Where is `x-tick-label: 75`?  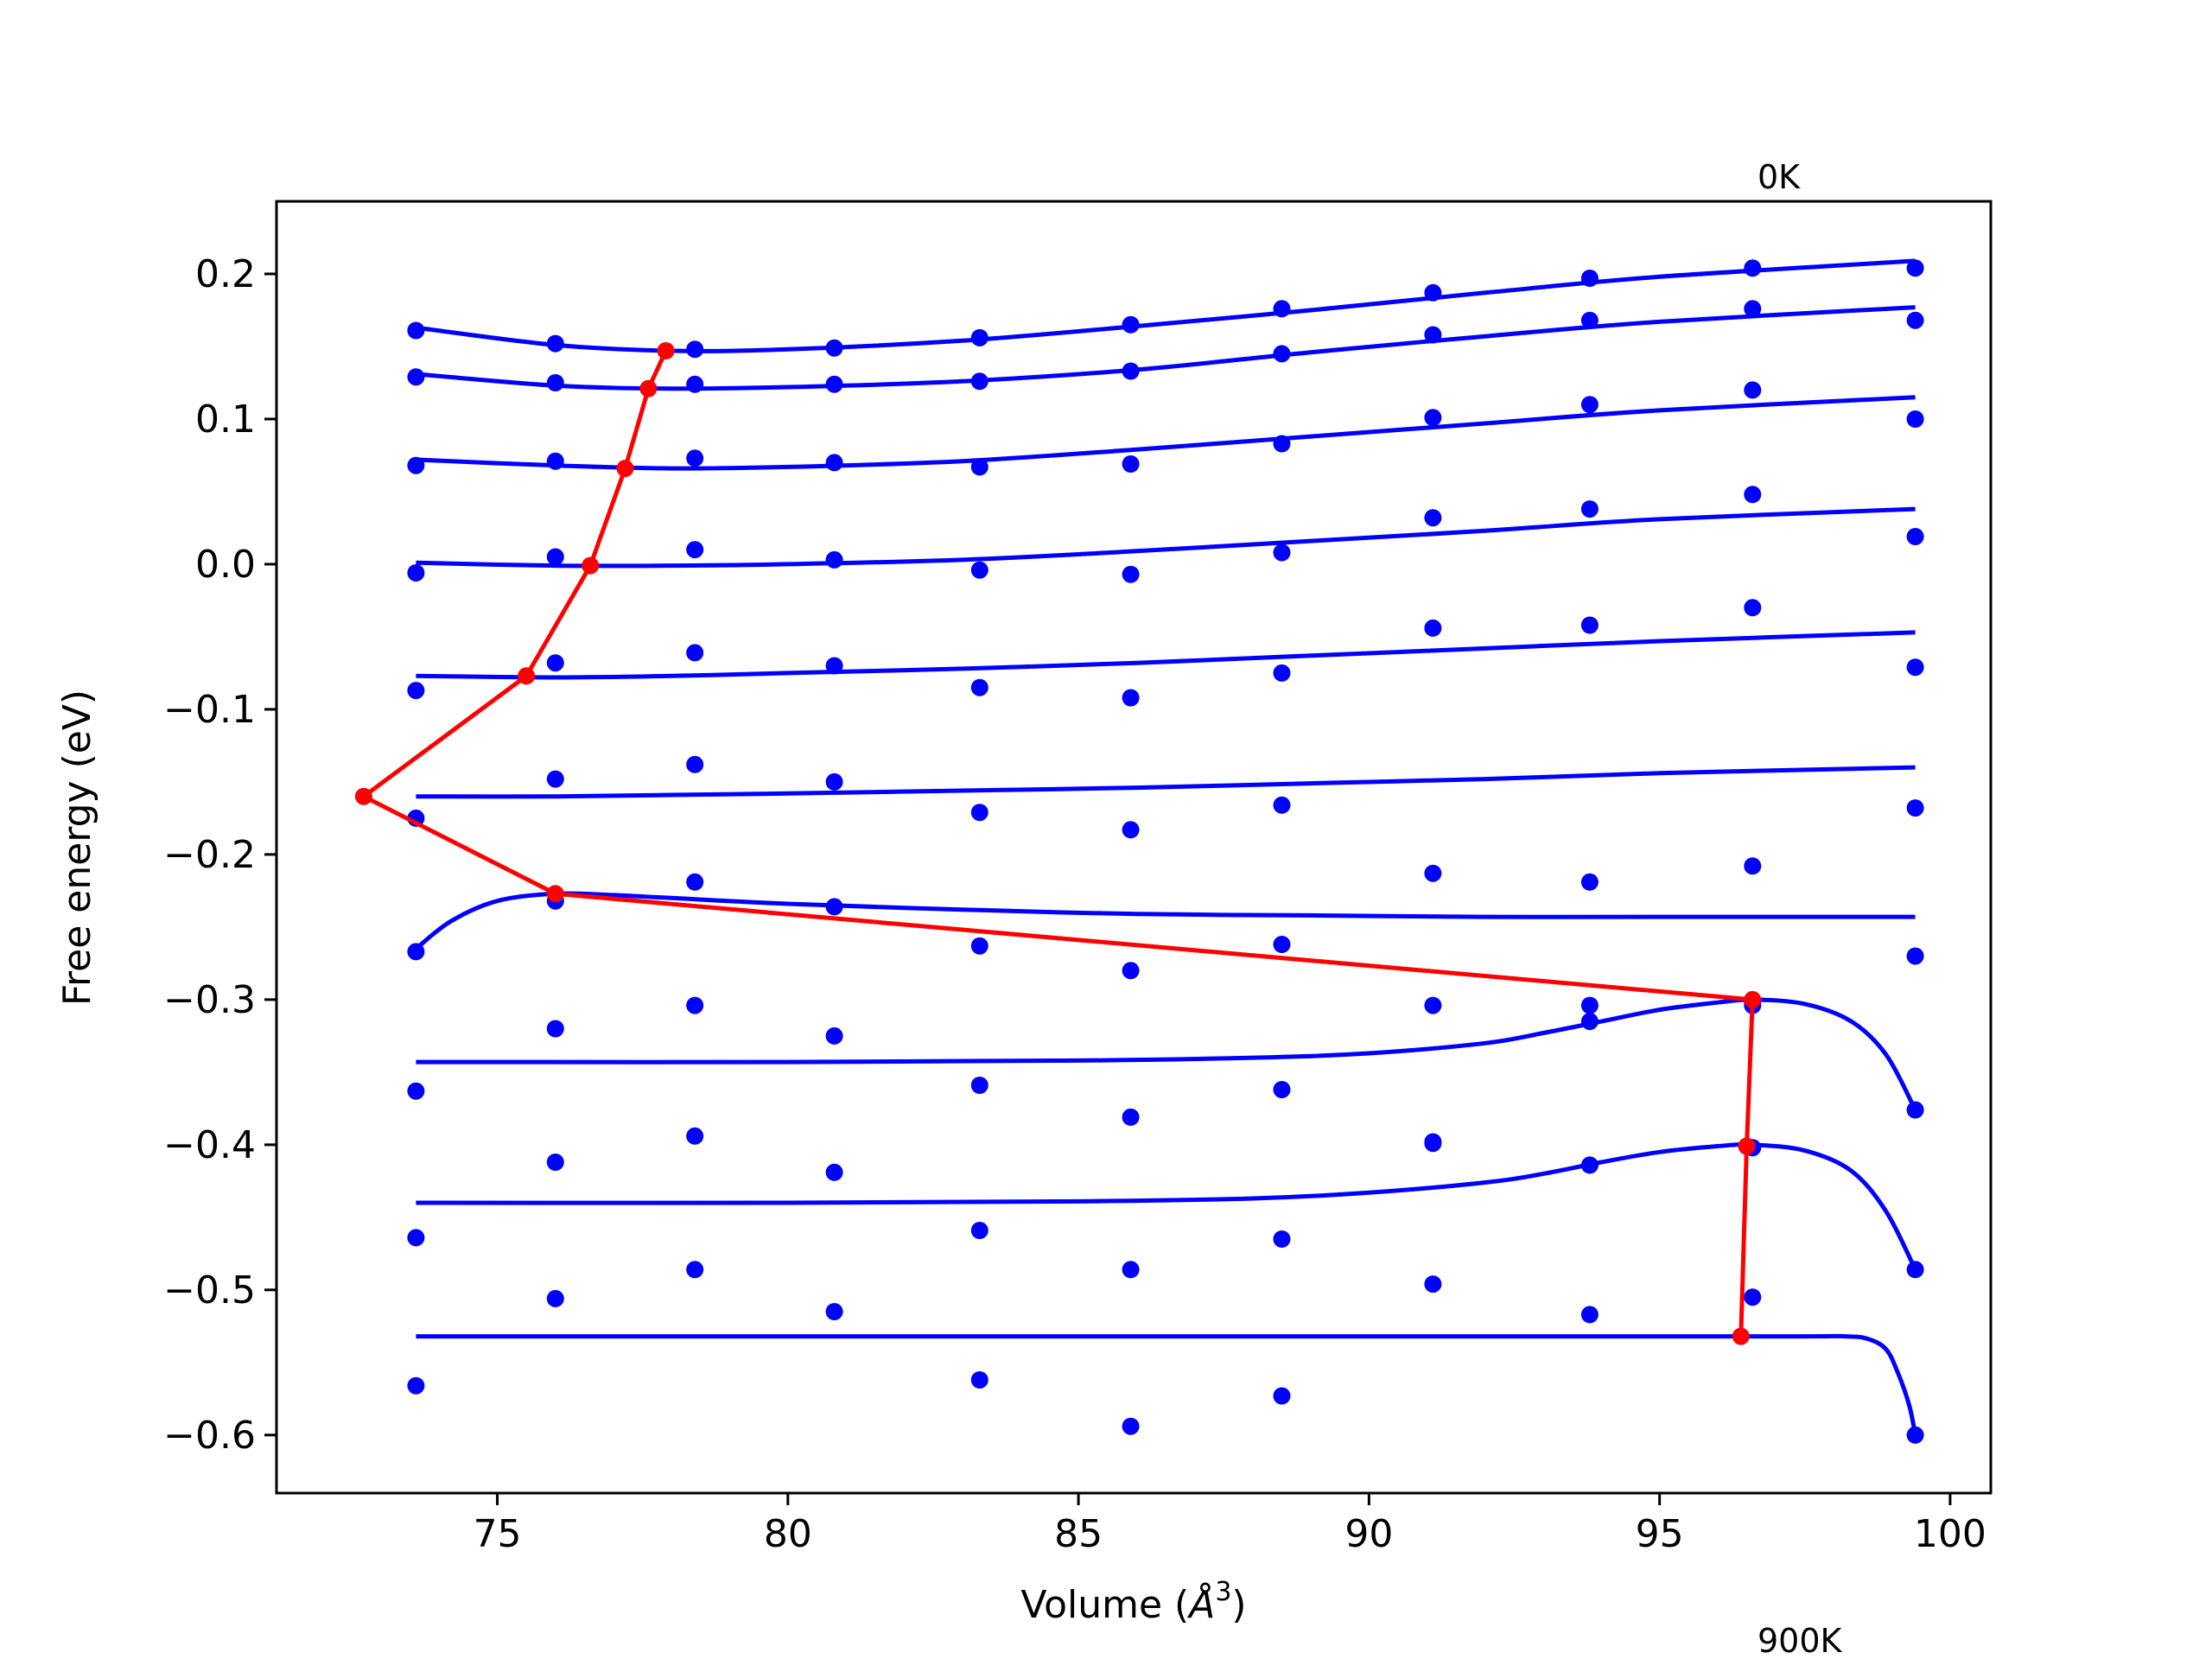
x-tick-label: 75 is located at coordinates (498, 1534).